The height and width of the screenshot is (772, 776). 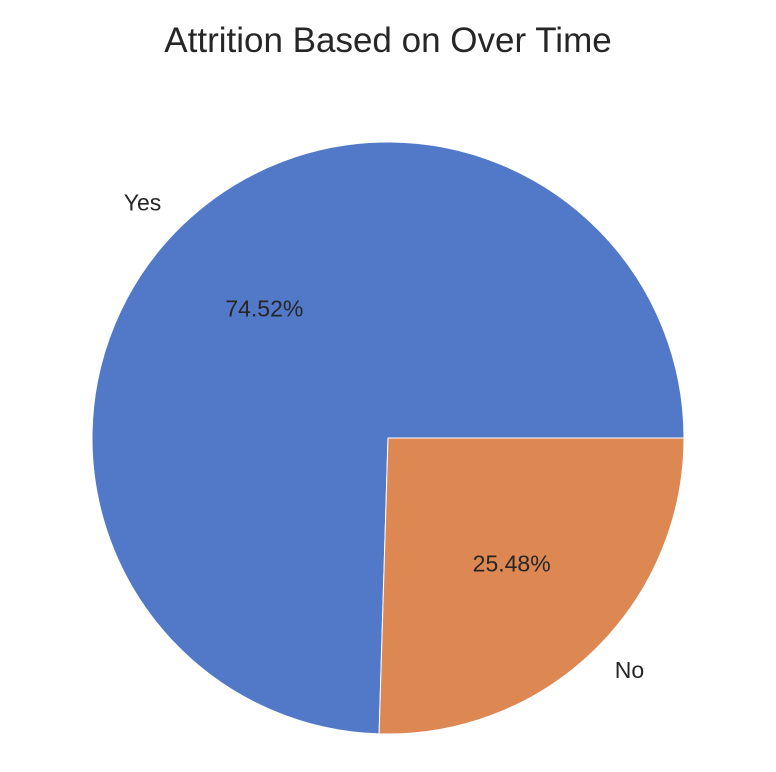 What do you see at coordinates (143, 202) in the screenshot?
I see `slice-label-yes: Yes` at bounding box center [143, 202].